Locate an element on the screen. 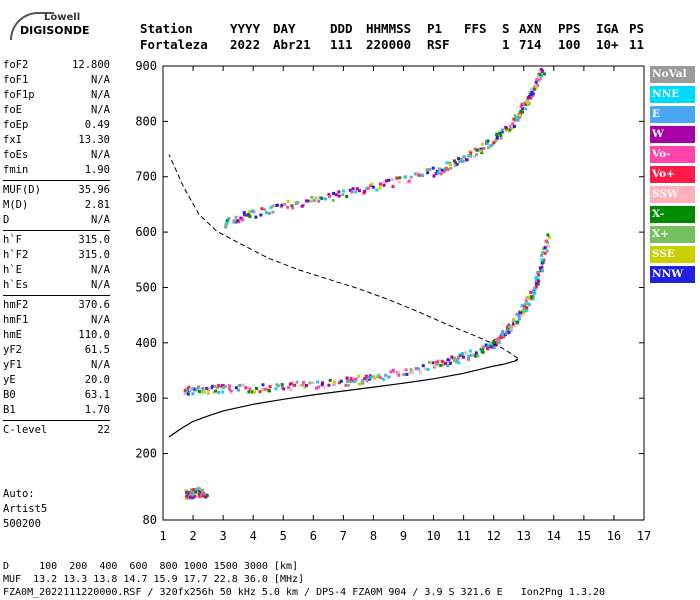  param-label: foF1 is located at coordinates (16, 80).